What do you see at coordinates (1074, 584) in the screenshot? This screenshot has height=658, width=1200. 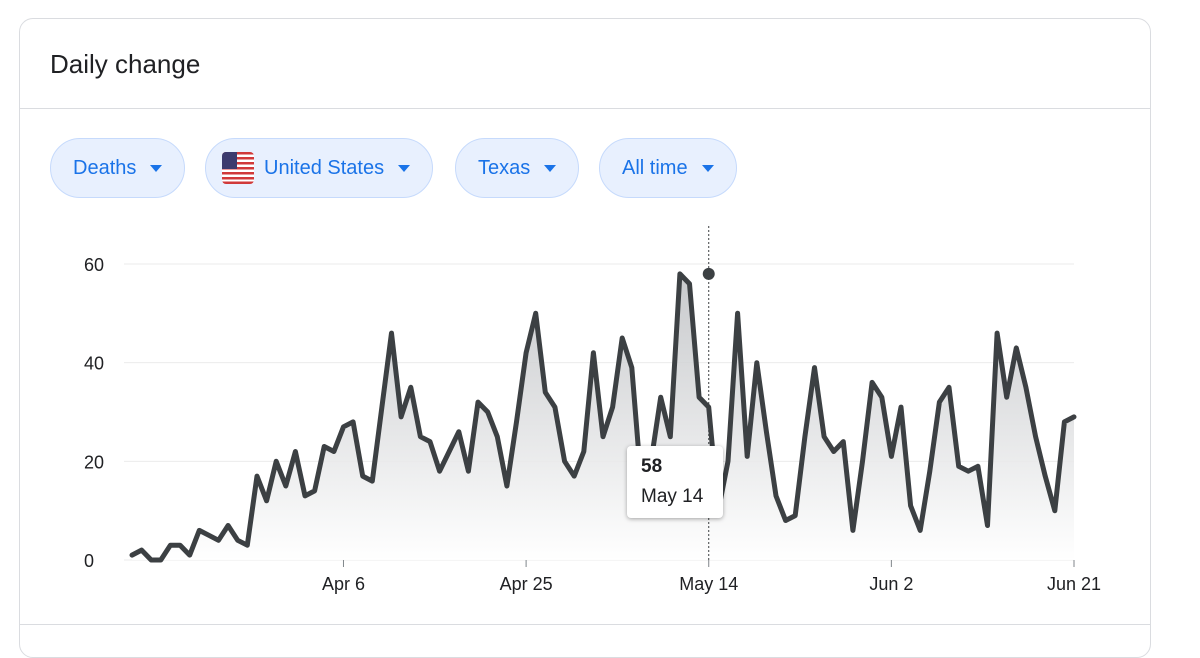 I see `x-tick-label: Jun 21` at bounding box center [1074, 584].